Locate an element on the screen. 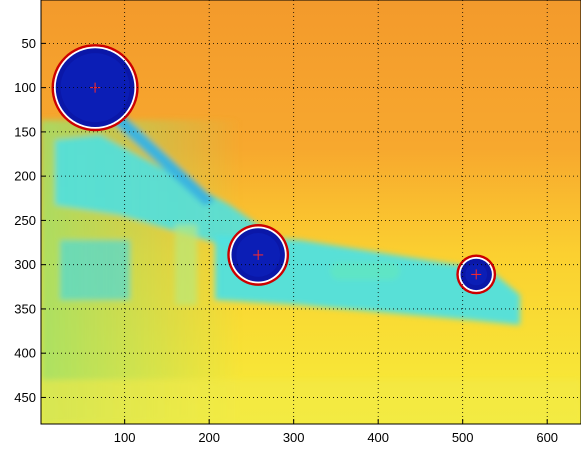 The image size is (581, 453). arm-upper-region is located at coordinates (167, 192).